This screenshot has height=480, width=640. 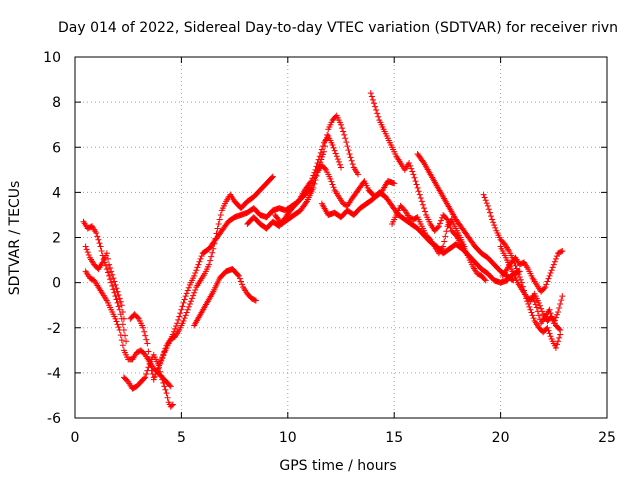 I want to click on x-tick-label: 15, so click(x=394, y=438).